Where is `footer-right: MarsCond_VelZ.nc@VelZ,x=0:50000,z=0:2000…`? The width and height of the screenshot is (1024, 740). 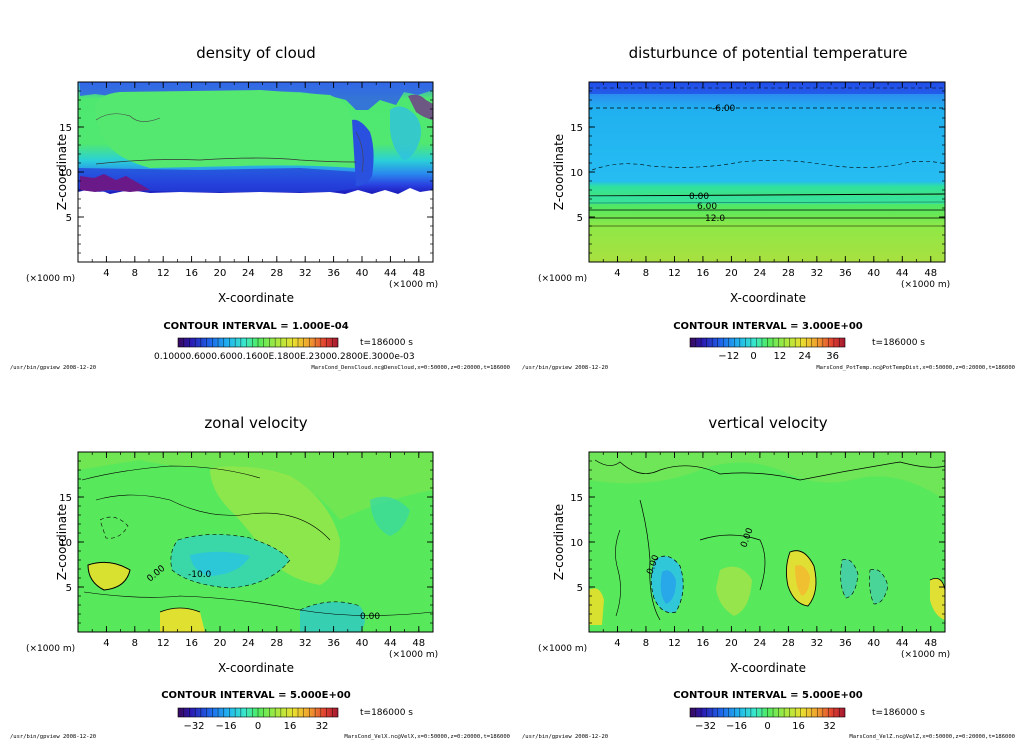
footer-right: MarsCond_VelZ.nc@VelZ,x=0:50000,z=0:2000… is located at coordinates (932, 737).